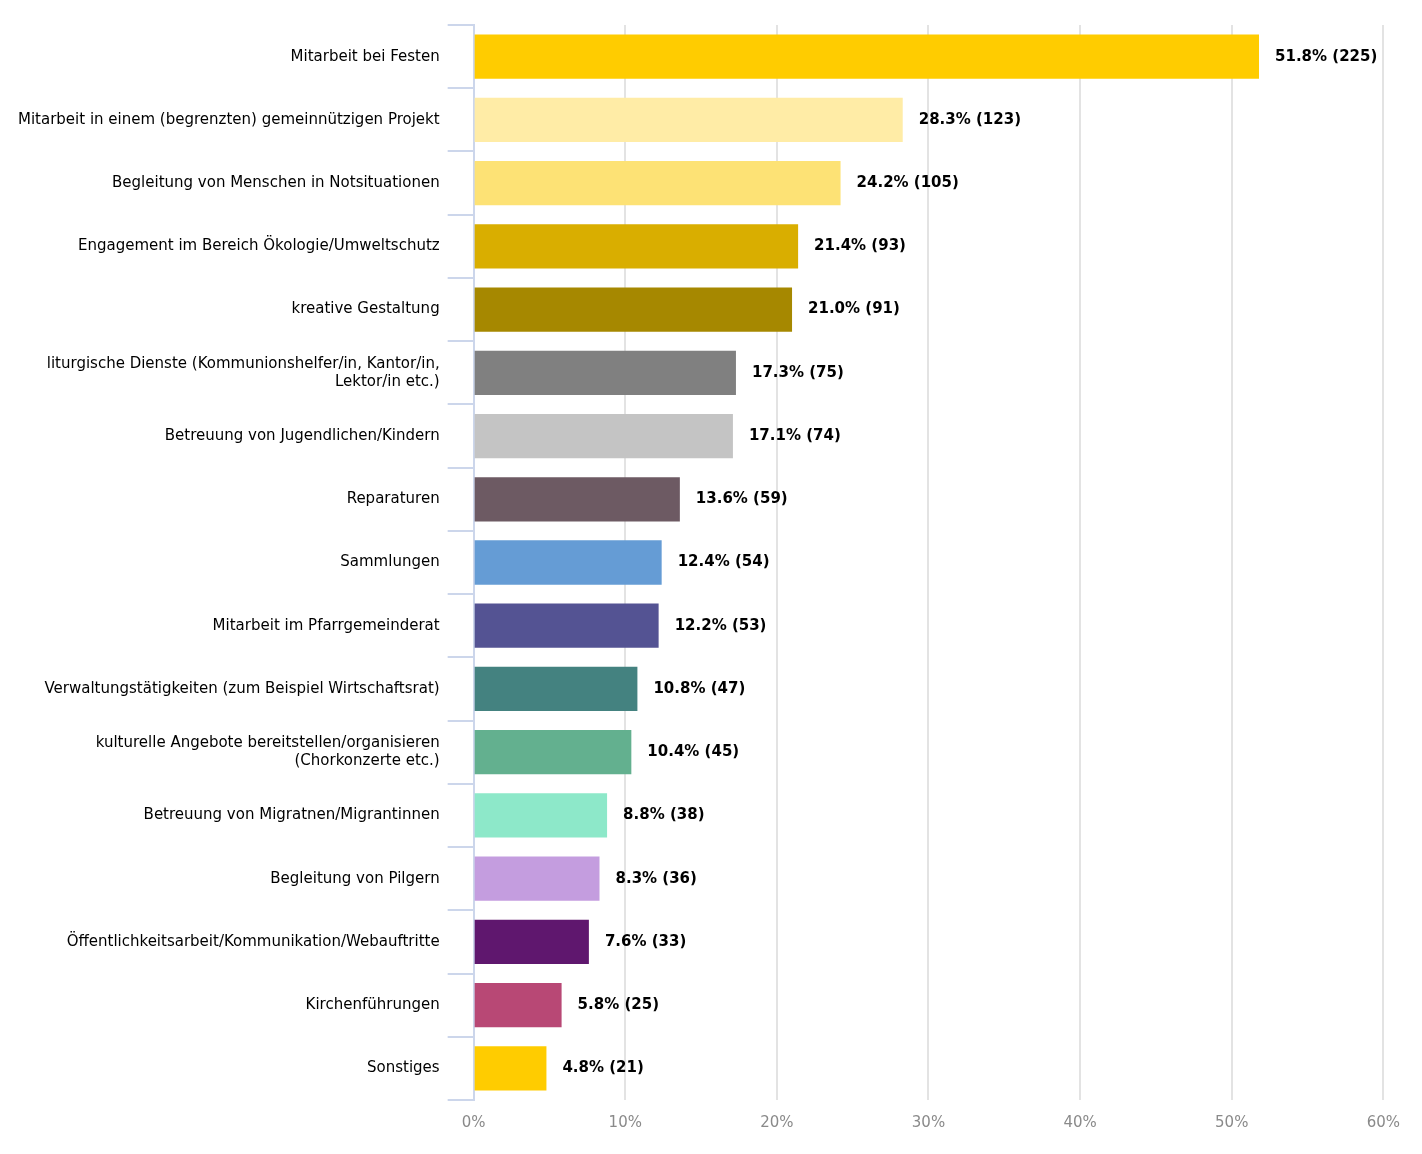  I want to click on data-label: 7.6% (33), so click(645, 940).